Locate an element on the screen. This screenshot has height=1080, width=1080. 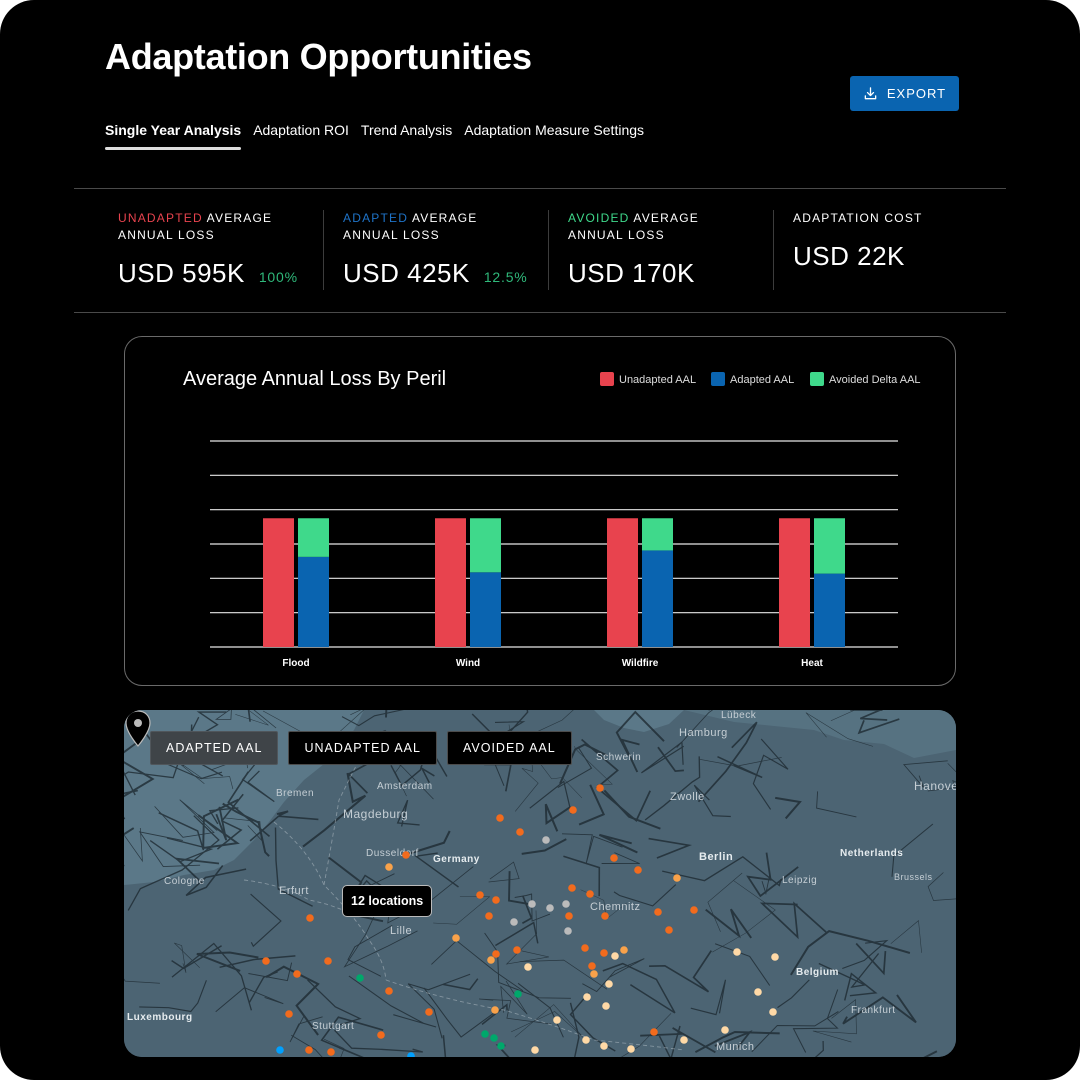
tab-single-year-analysis: Single Year Analysis is located at coordinates (173, 136).